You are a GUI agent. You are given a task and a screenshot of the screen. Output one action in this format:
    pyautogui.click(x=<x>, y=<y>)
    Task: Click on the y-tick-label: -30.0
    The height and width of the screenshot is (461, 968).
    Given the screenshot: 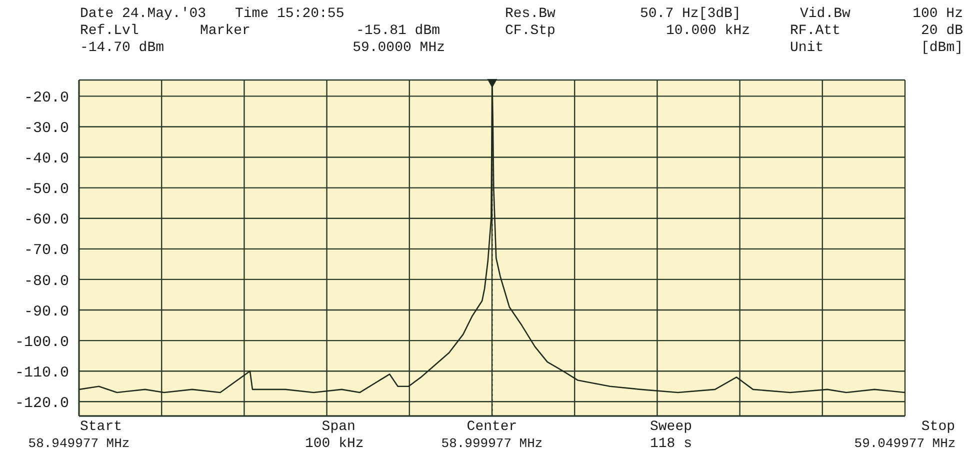 What is the action you would take?
    pyautogui.click(x=46, y=129)
    